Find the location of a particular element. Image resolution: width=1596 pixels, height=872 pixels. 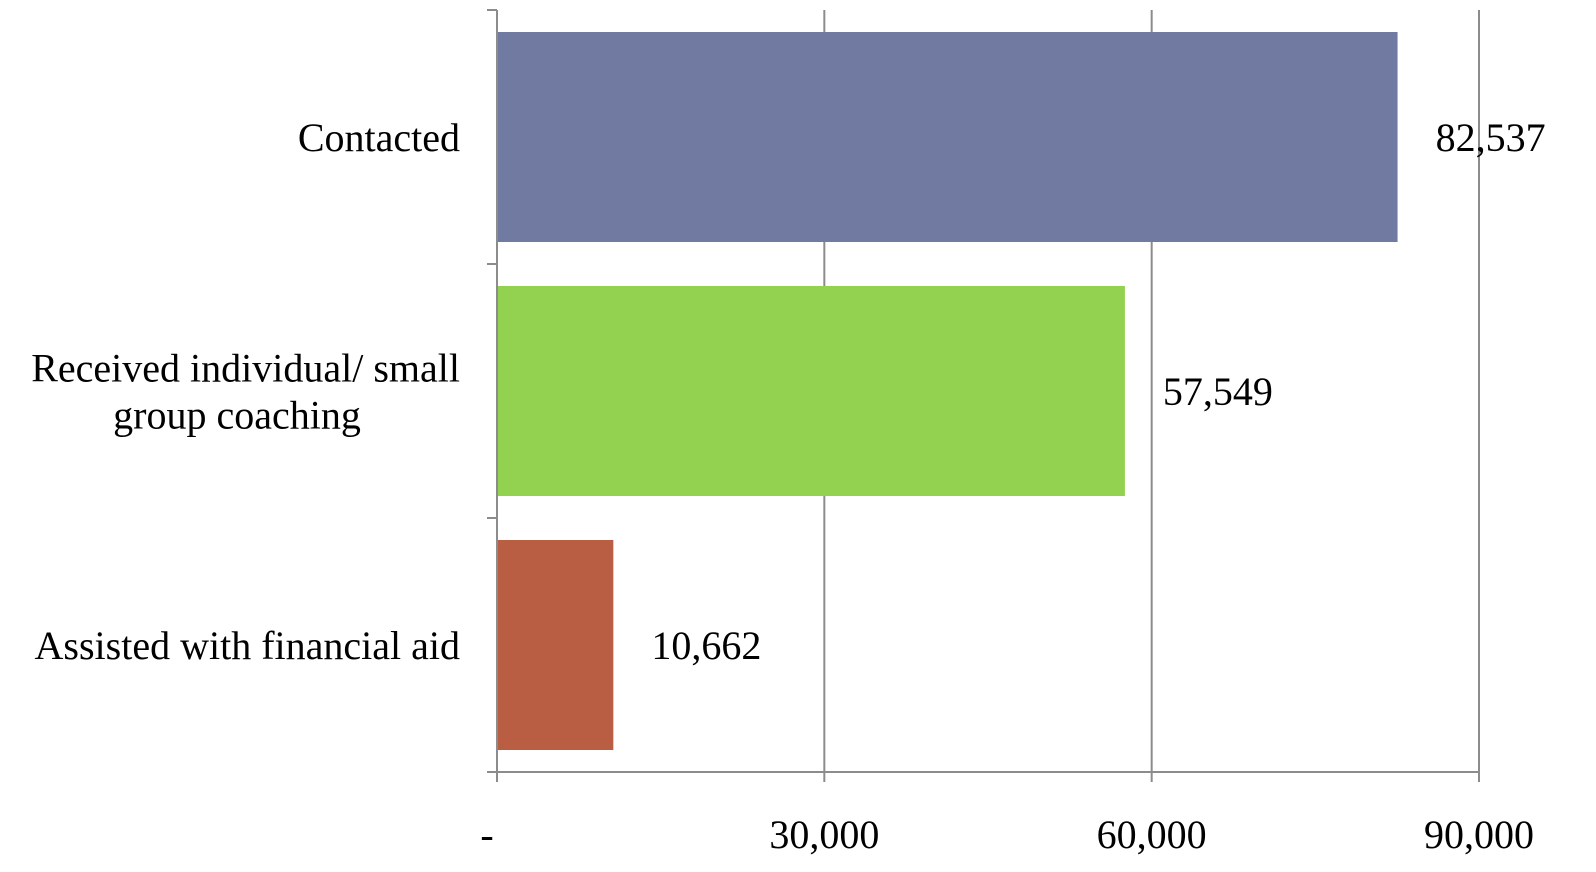

x-tick-label-3: 90,000 is located at coordinates (1479, 834).